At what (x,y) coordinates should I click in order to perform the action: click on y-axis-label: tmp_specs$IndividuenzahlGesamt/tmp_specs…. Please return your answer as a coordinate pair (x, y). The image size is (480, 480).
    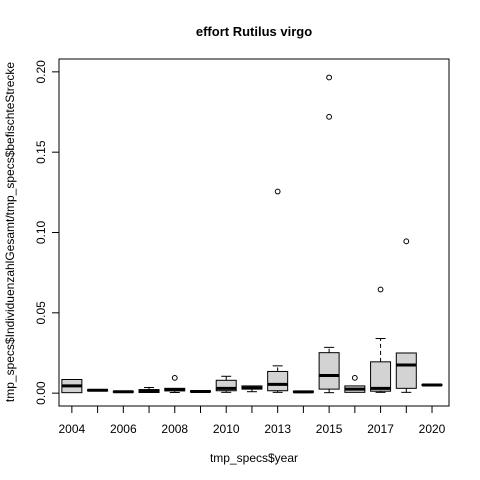
    Looking at the image, I should click on (10, 232).